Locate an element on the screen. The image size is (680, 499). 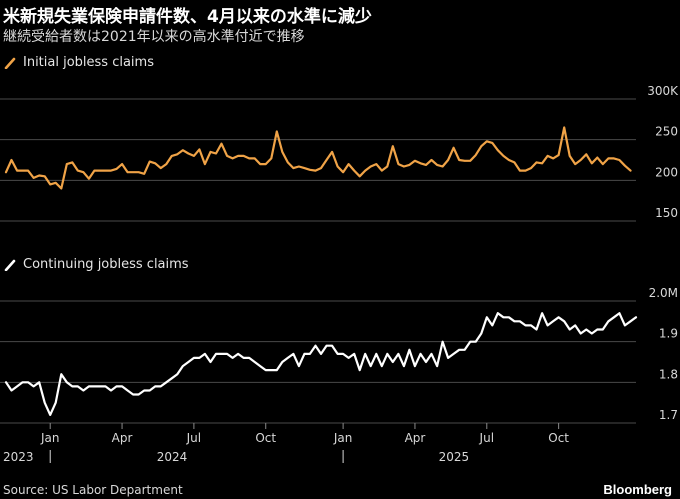
legend-initial: Initial jobless claims is located at coordinates (79, 62).